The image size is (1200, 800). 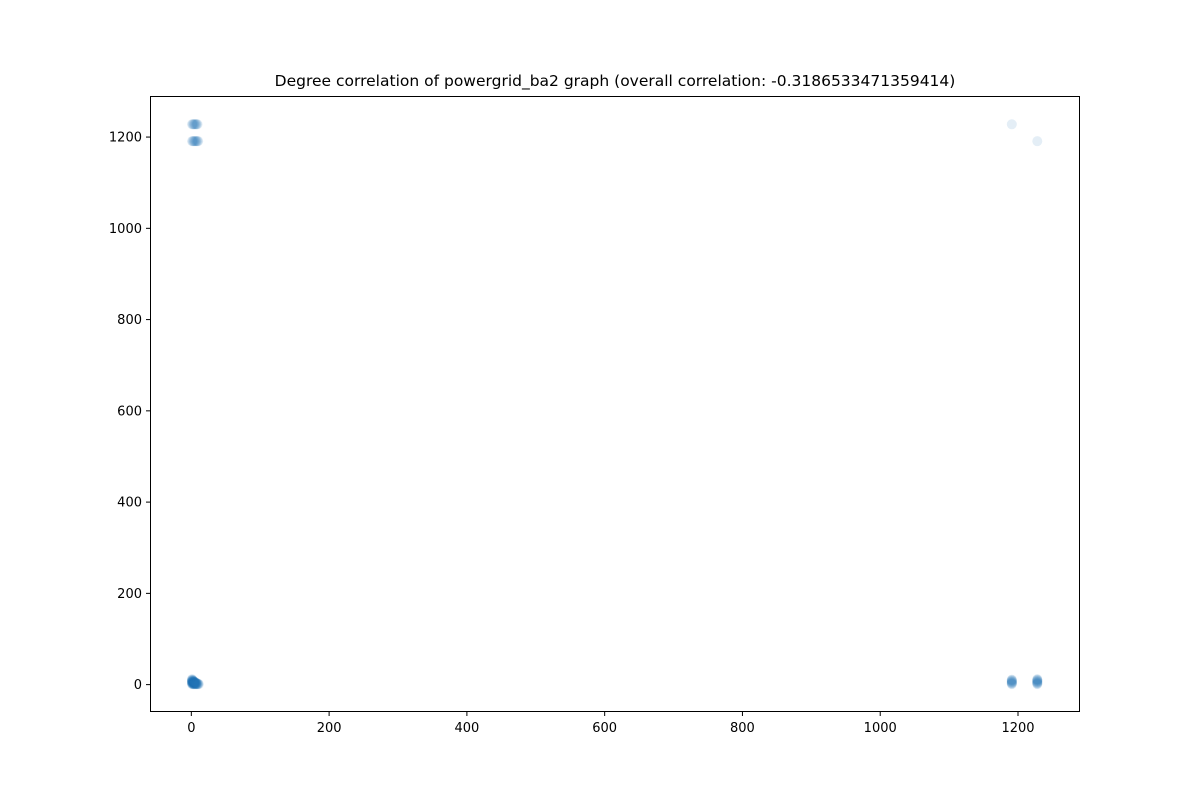 I want to click on y-tick-label: 1200, so click(x=125, y=138).